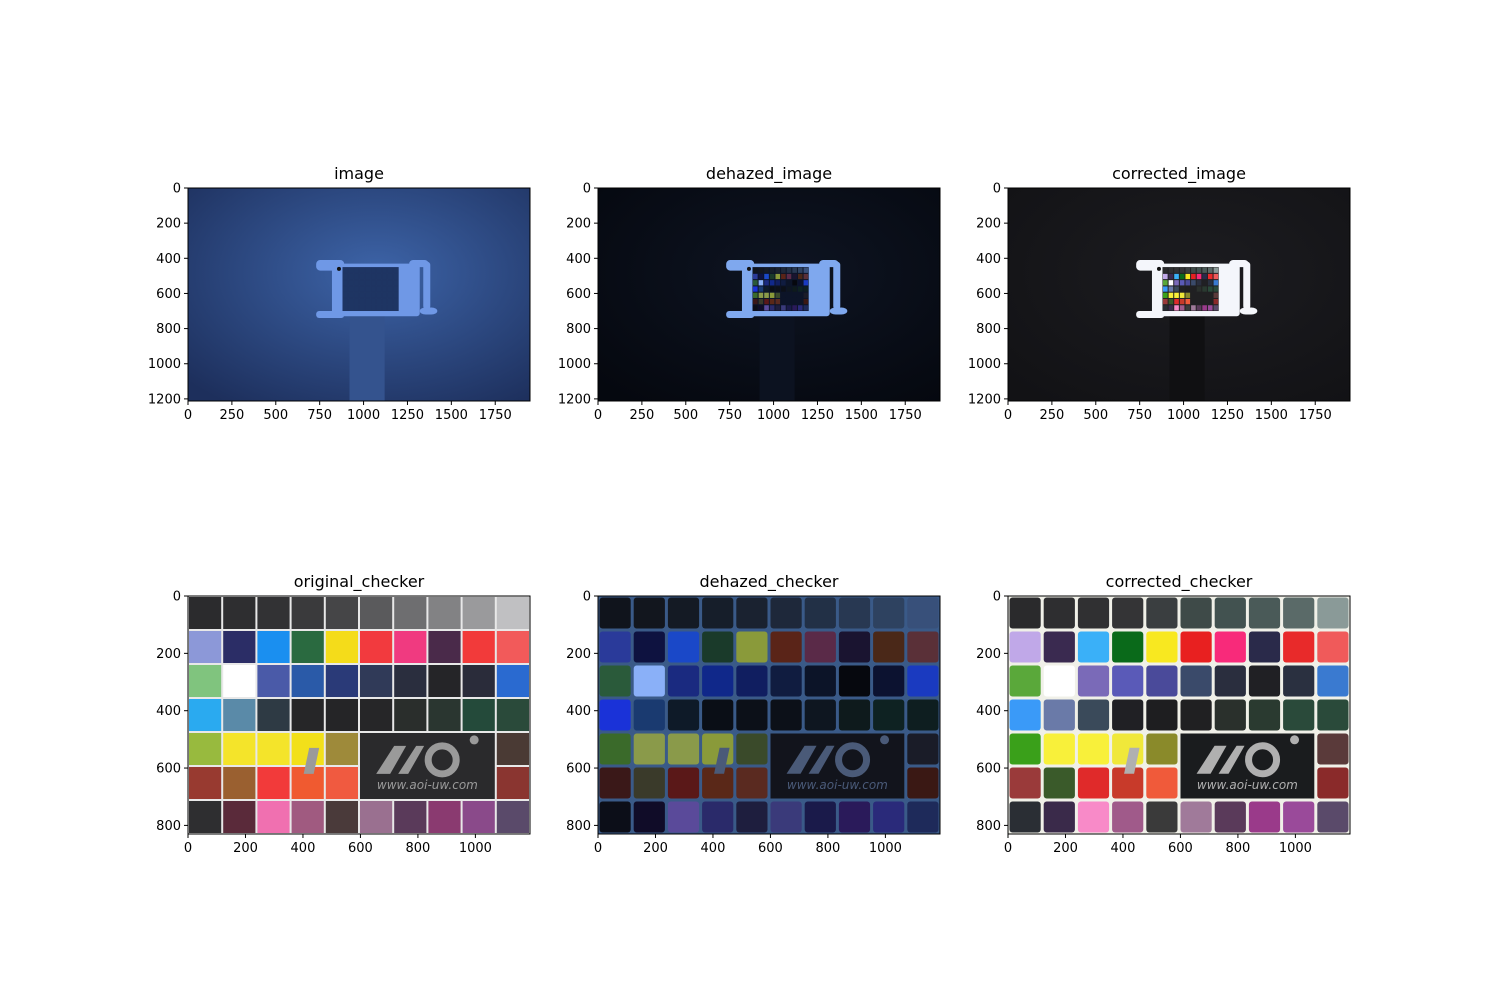  Describe the element at coordinates (1095, 415) in the screenshot. I see `x-tick-label: 500` at that location.